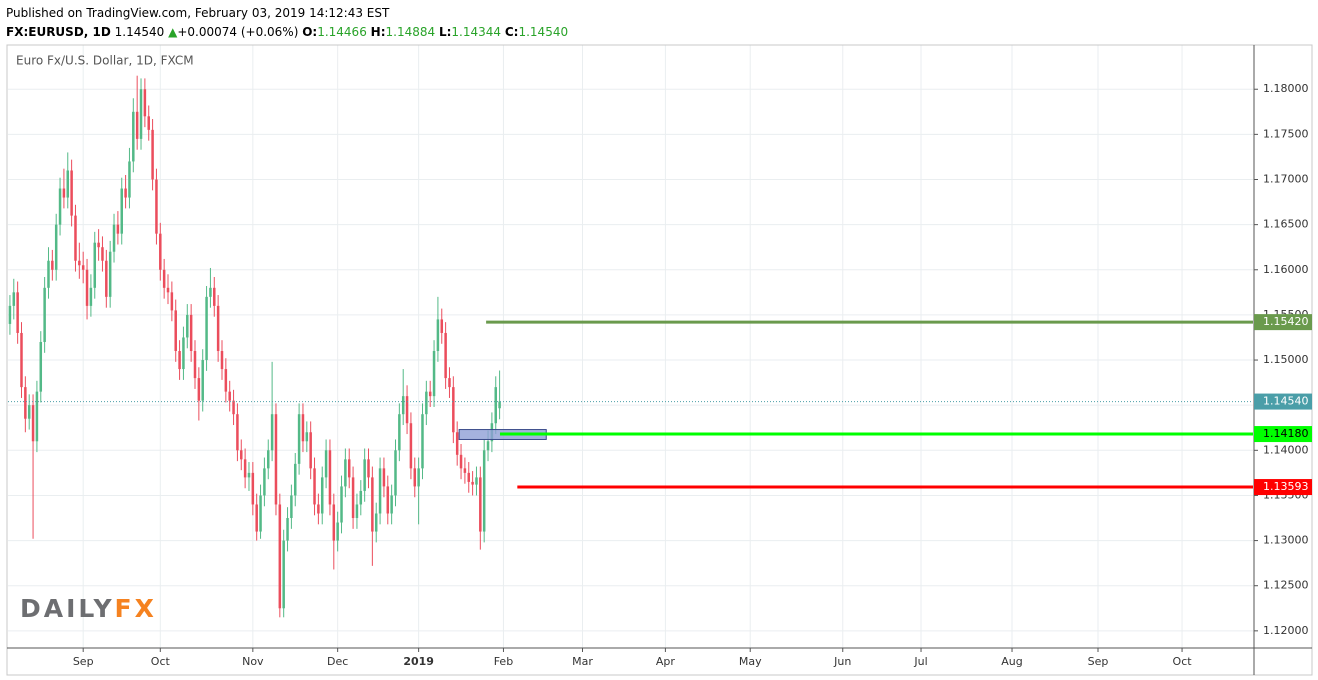 This screenshot has width=1318, height=680. What do you see at coordinates (378, 32) in the screenshot?
I see `ohlc-label: H:` at bounding box center [378, 32].